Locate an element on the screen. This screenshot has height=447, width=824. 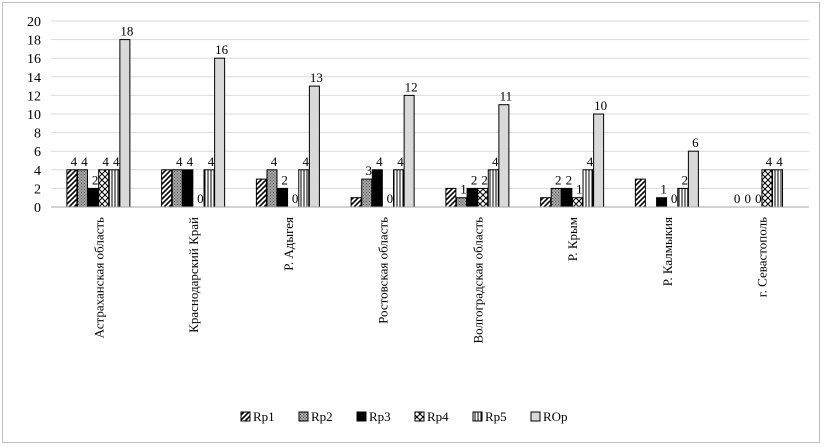
y-tick-label: 18 is located at coordinates (34, 41).